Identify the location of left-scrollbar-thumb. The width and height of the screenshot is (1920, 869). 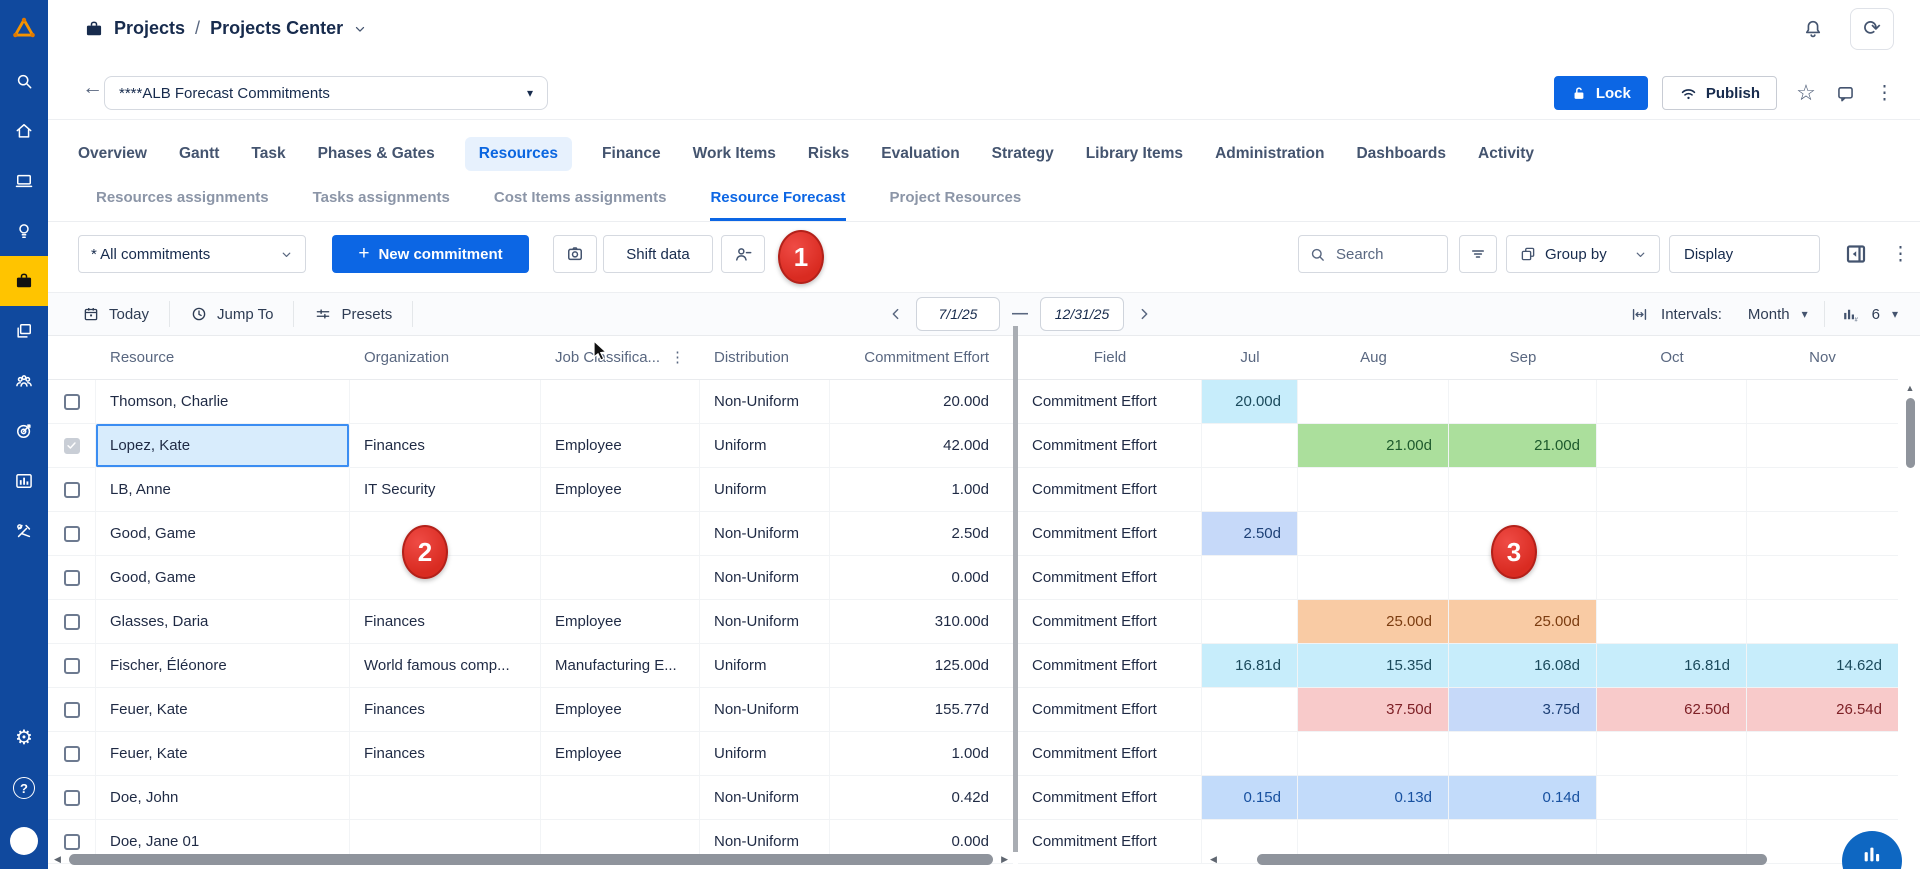
(531, 859).